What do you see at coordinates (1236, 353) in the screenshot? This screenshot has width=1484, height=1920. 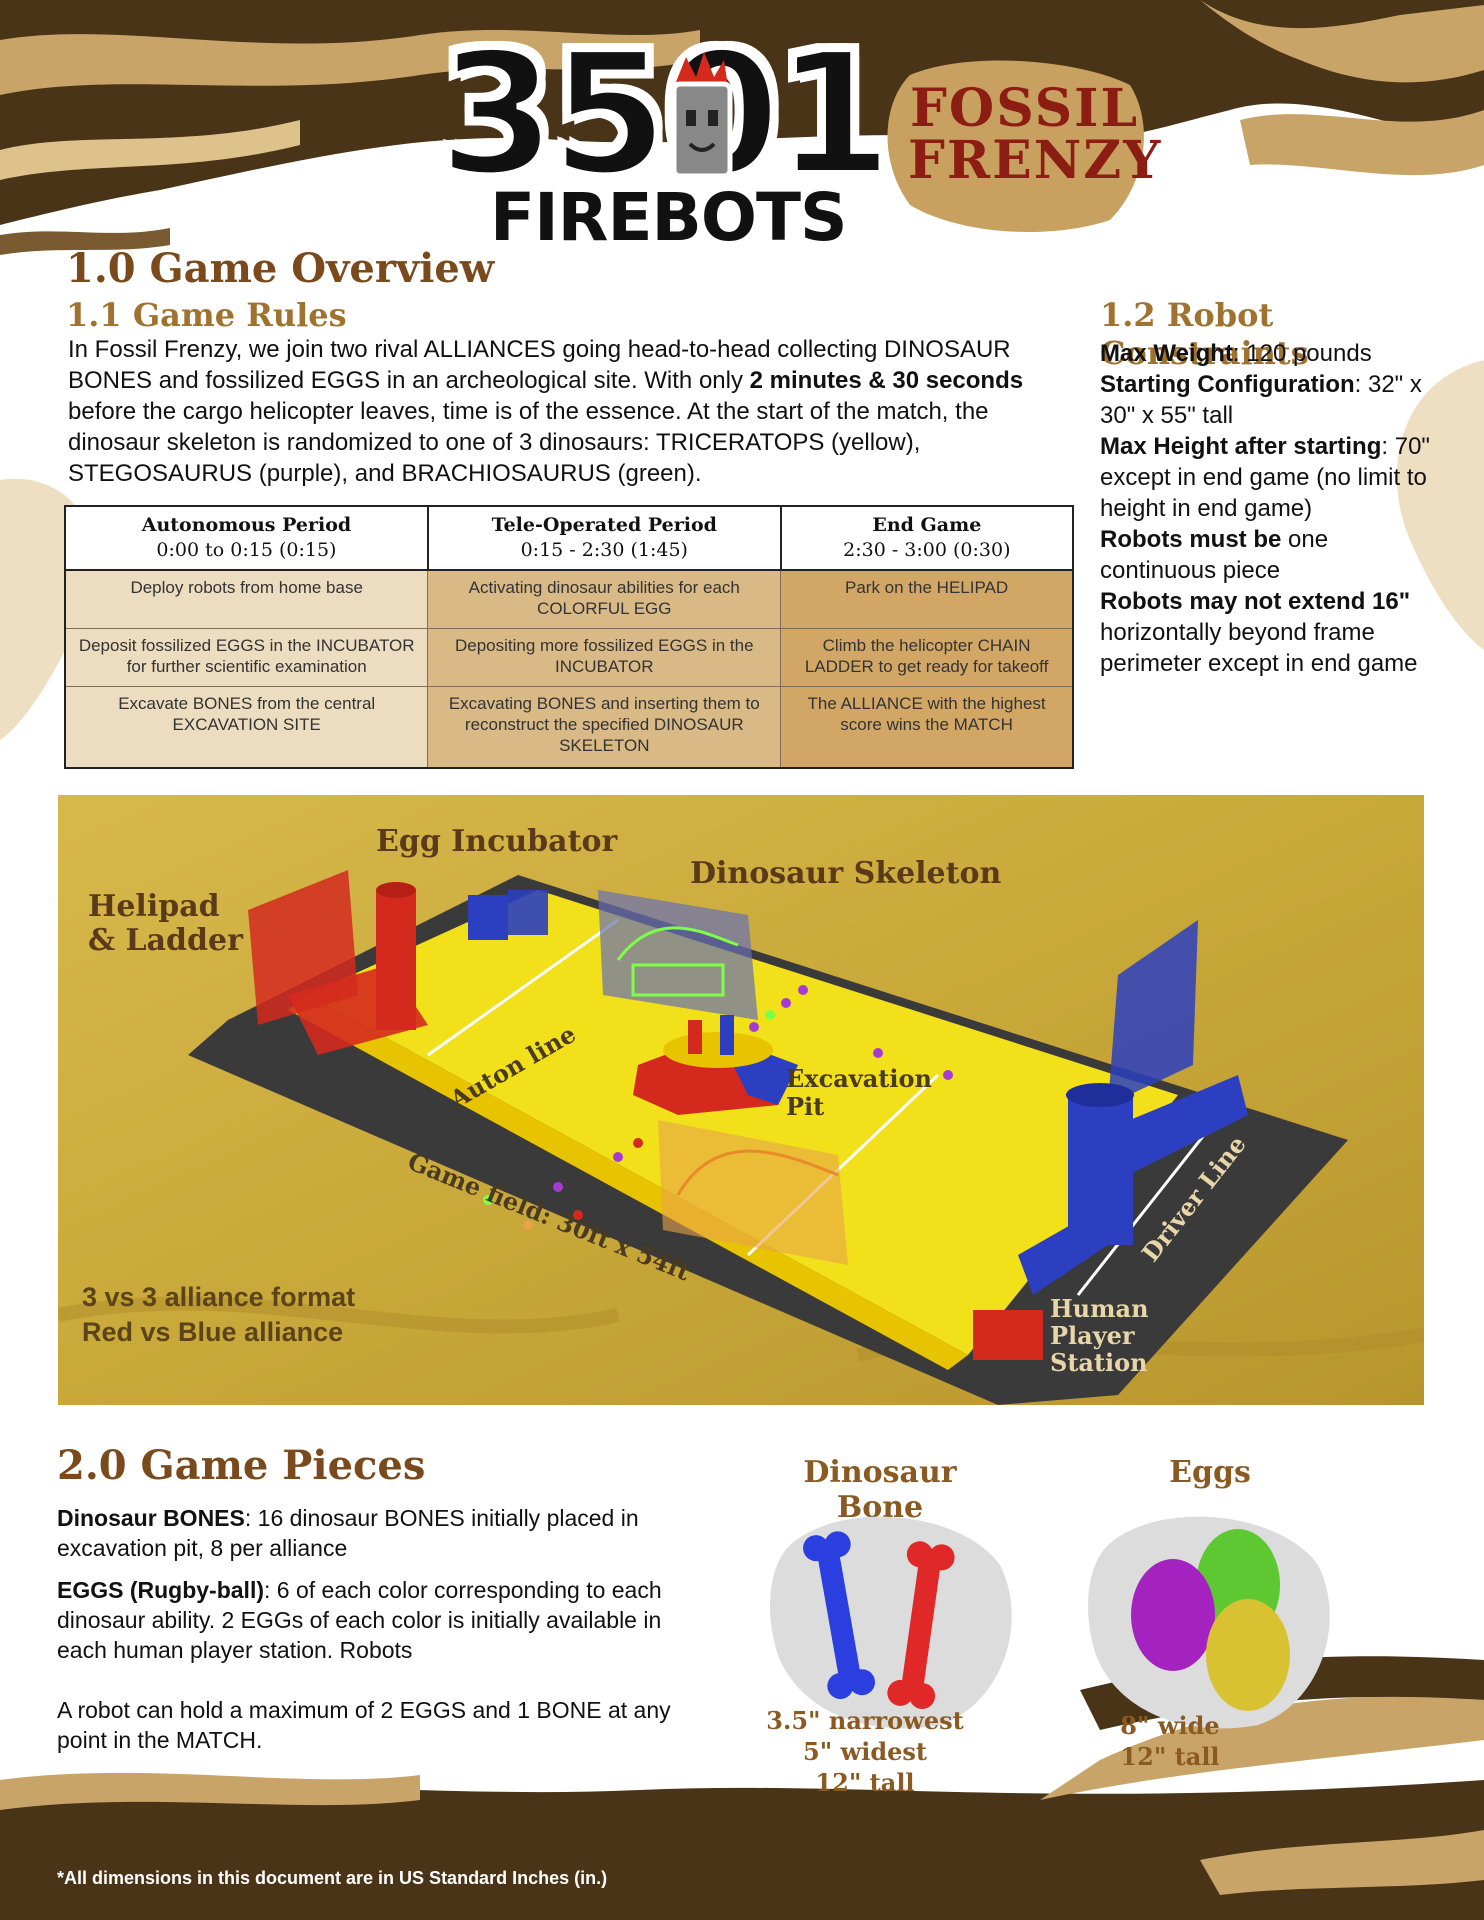 I see `constraint-item: Max Weight: 120 pounds` at bounding box center [1236, 353].